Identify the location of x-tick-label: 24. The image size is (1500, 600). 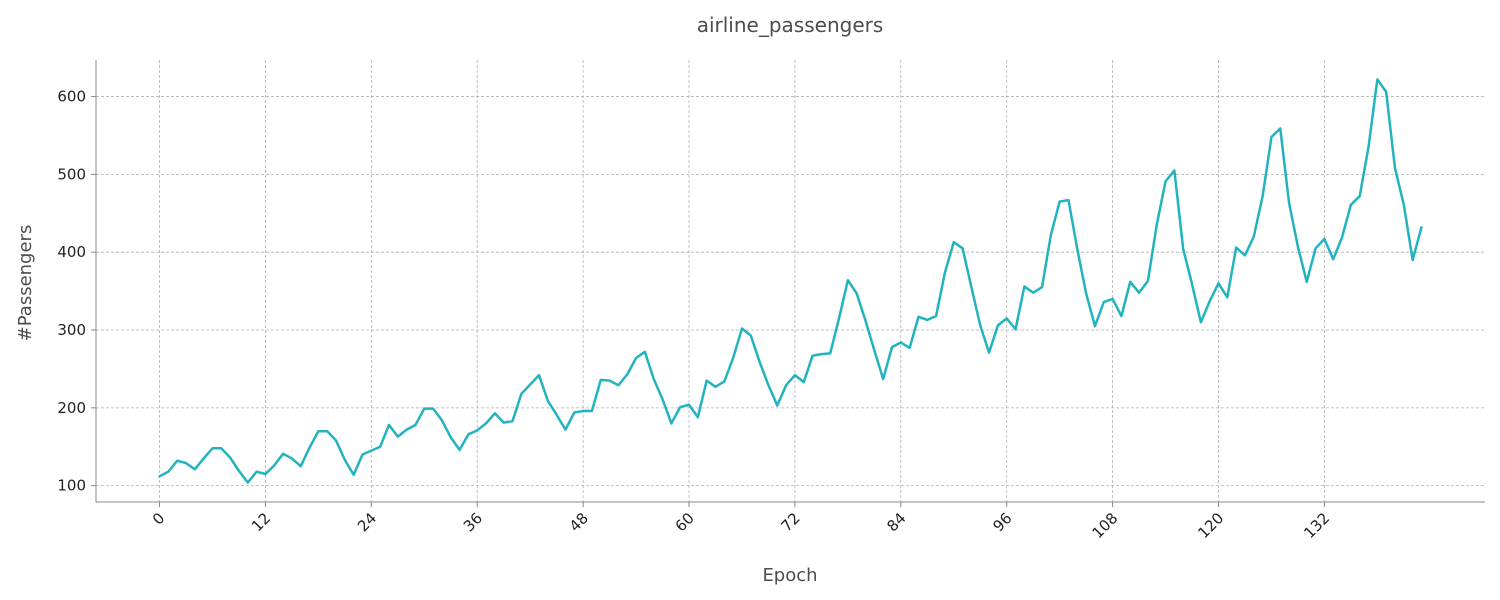
(367, 522).